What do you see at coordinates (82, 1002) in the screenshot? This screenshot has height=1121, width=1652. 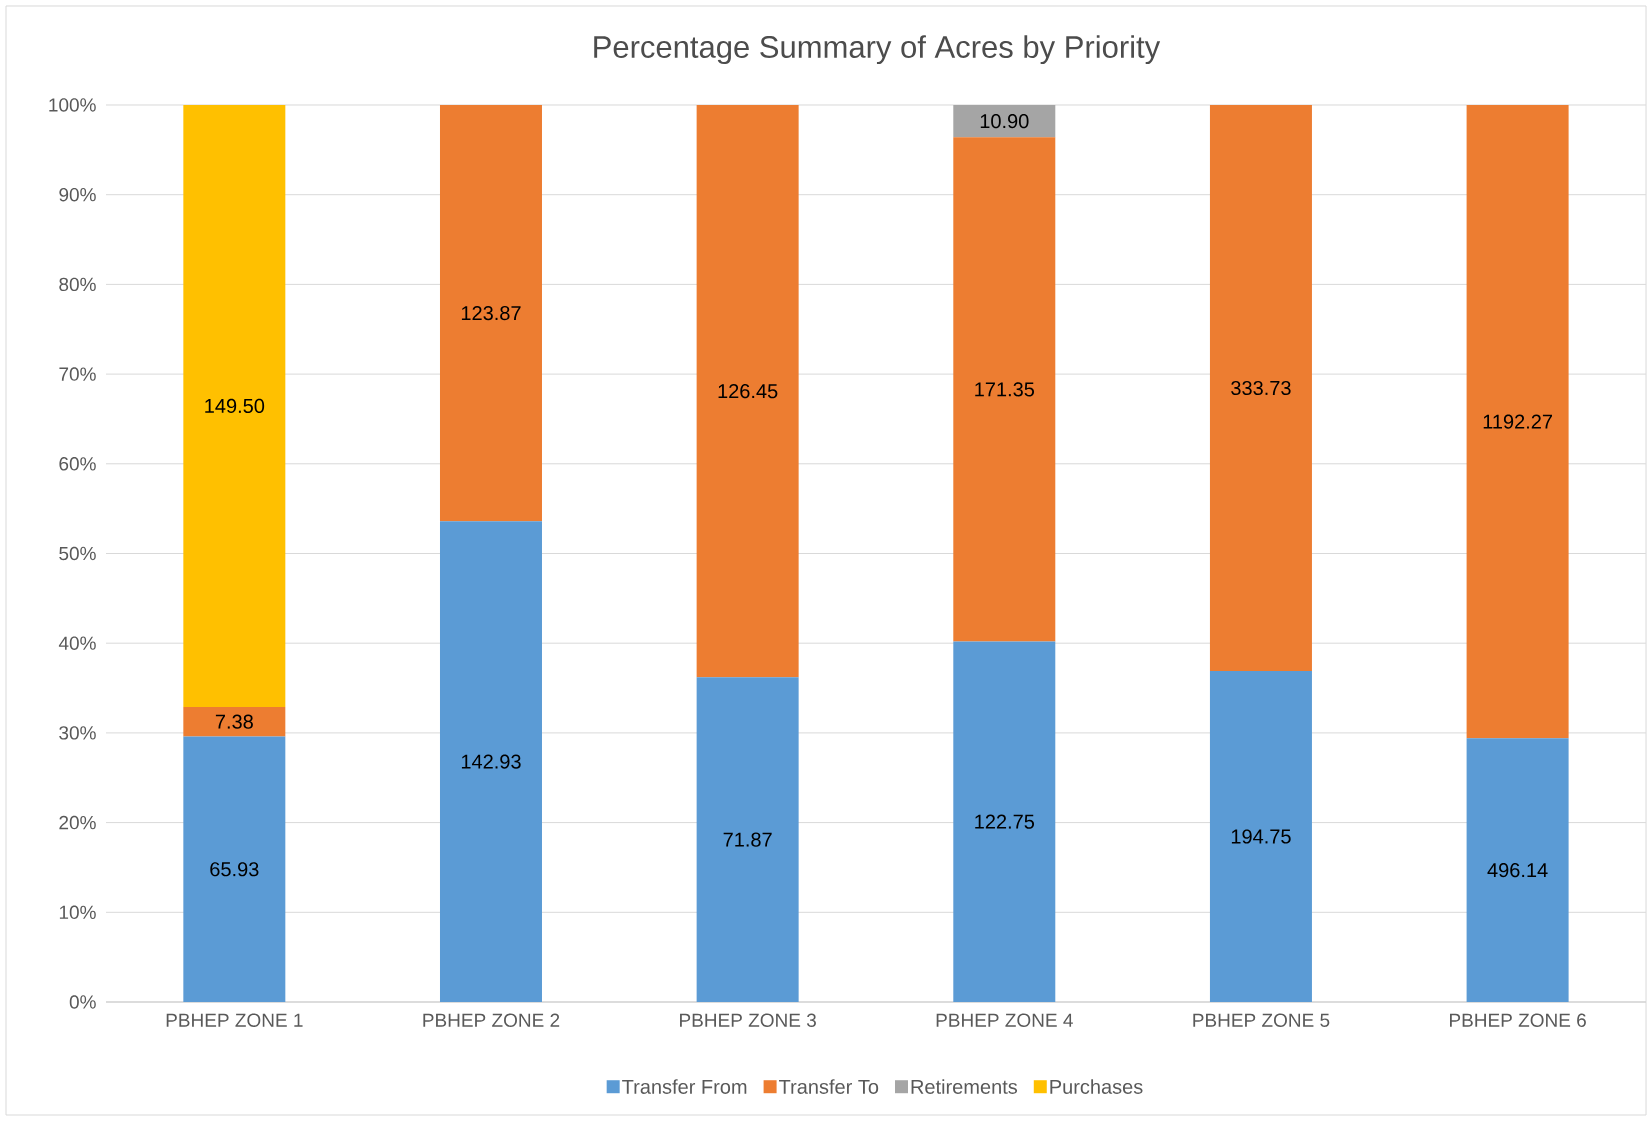 I see `y-tick-label: 0%` at bounding box center [82, 1002].